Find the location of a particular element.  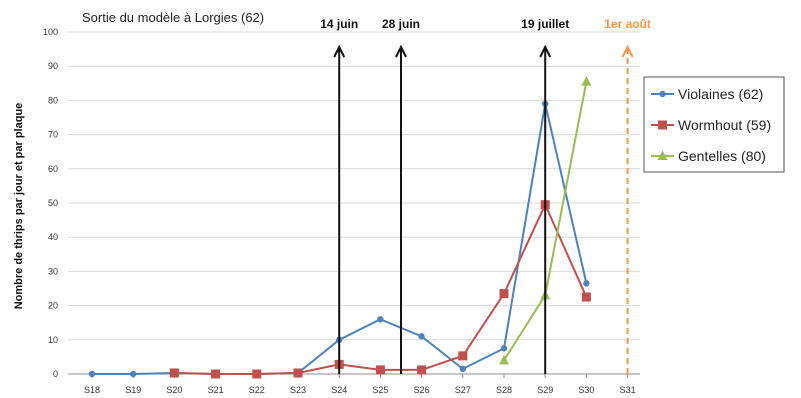

y-tick-label: 20 is located at coordinates (53, 306).